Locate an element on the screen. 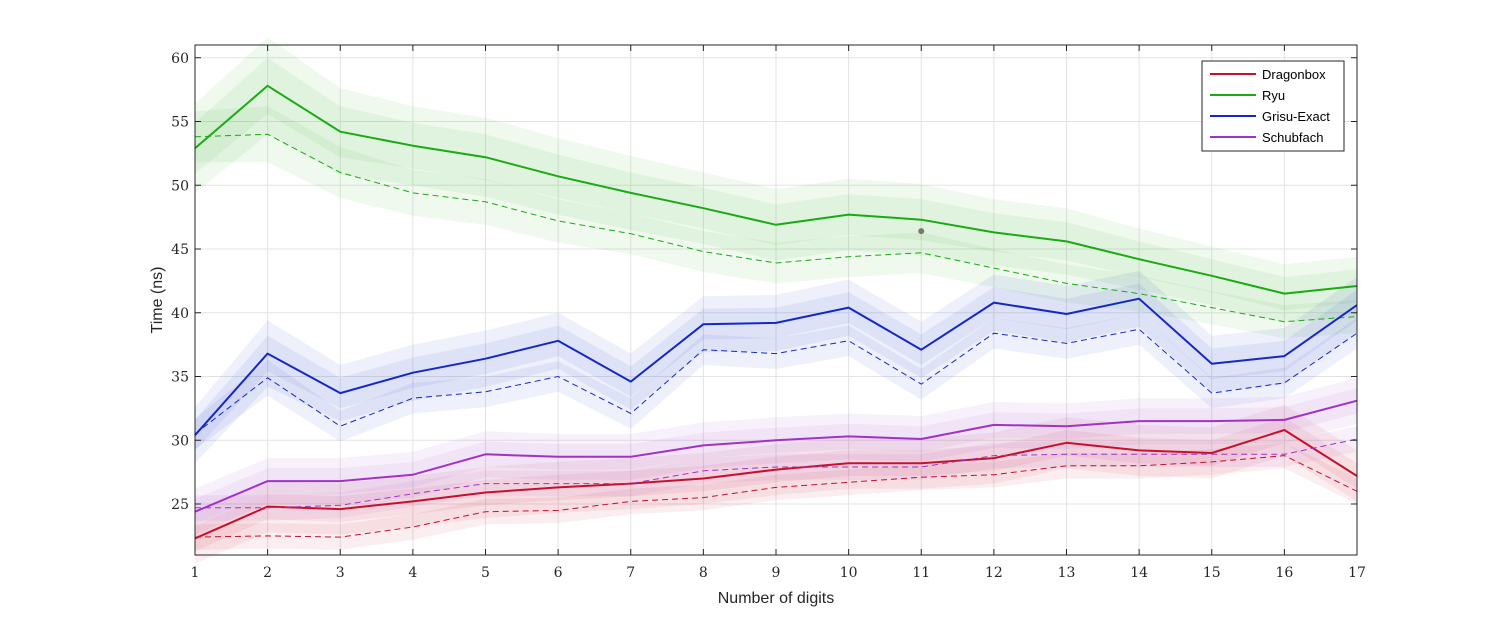  annotations is located at coordinates (921, 231).